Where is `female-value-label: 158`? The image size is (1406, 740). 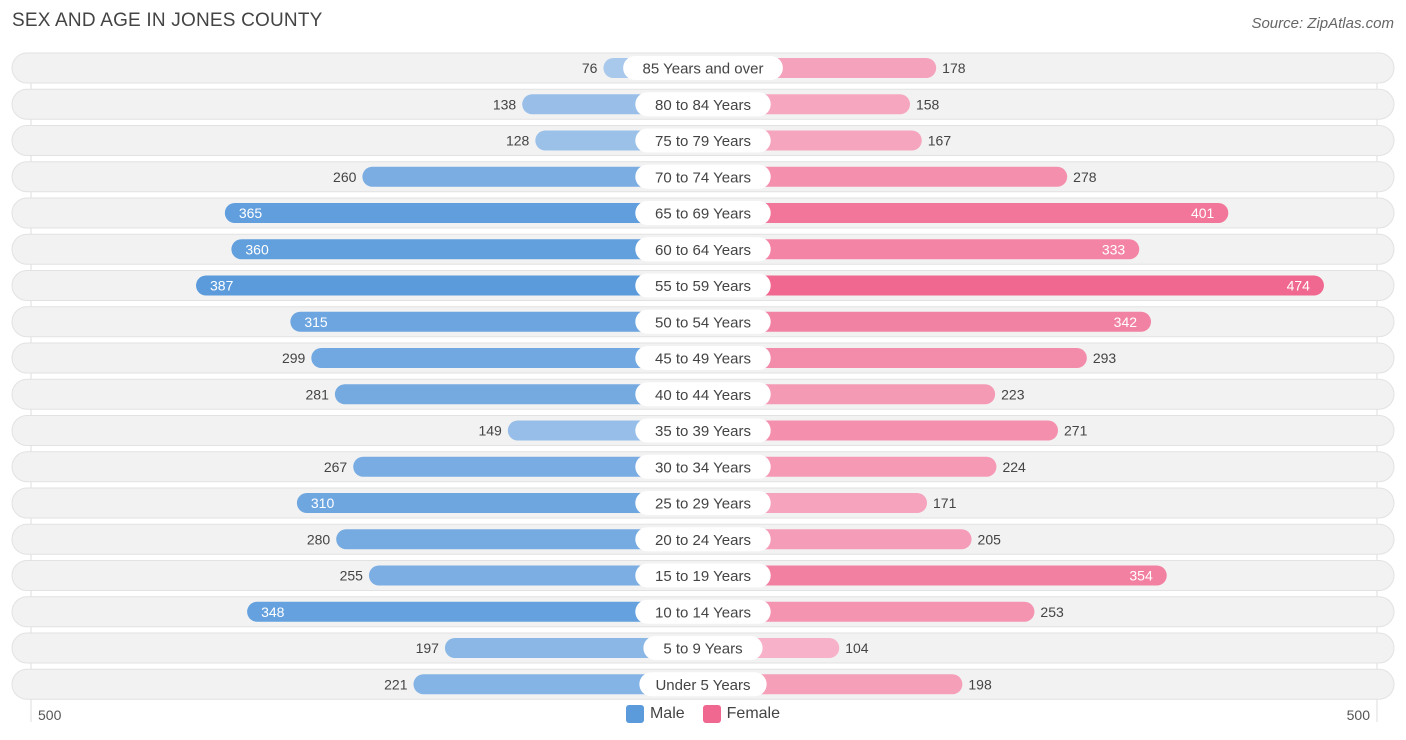
female-value-label: 158 is located at coordinates (928, 104).